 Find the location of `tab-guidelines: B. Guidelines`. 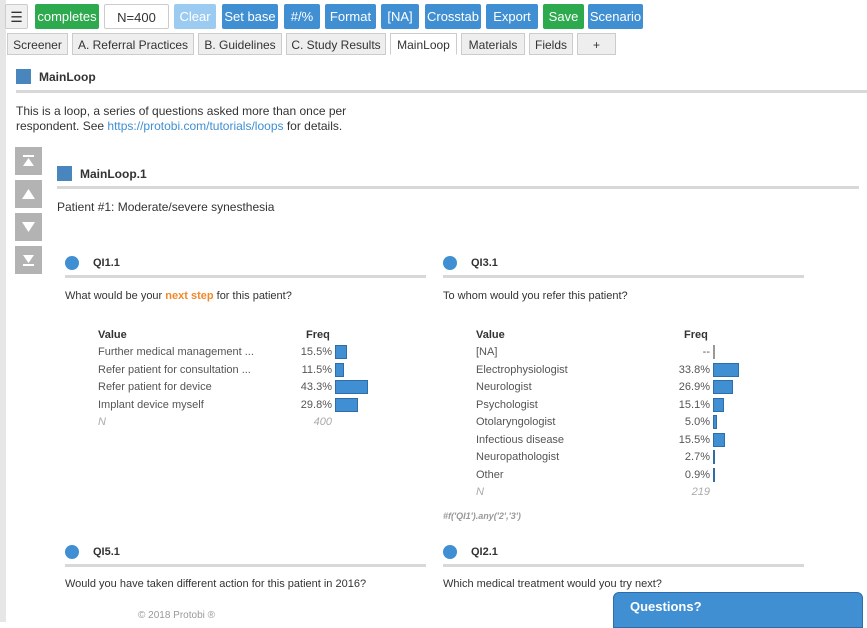

tab-guidelines: B. Guidelines is located at coordinates (240, 44).